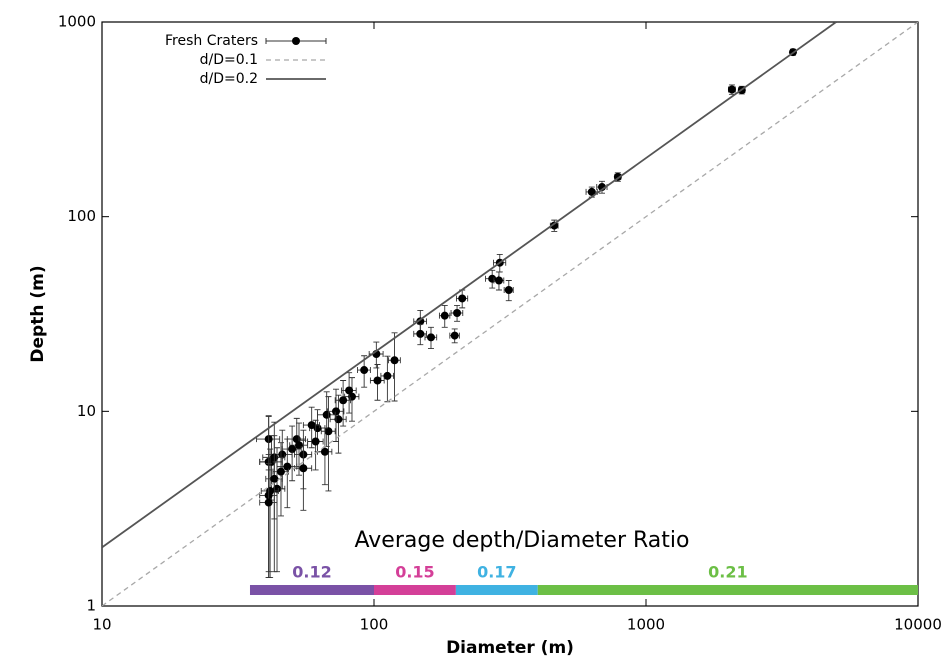 This screenshot has width=952, height=666. I want to click on ratio-title: Average depth/Diameter Ratio, so click(522, 540).